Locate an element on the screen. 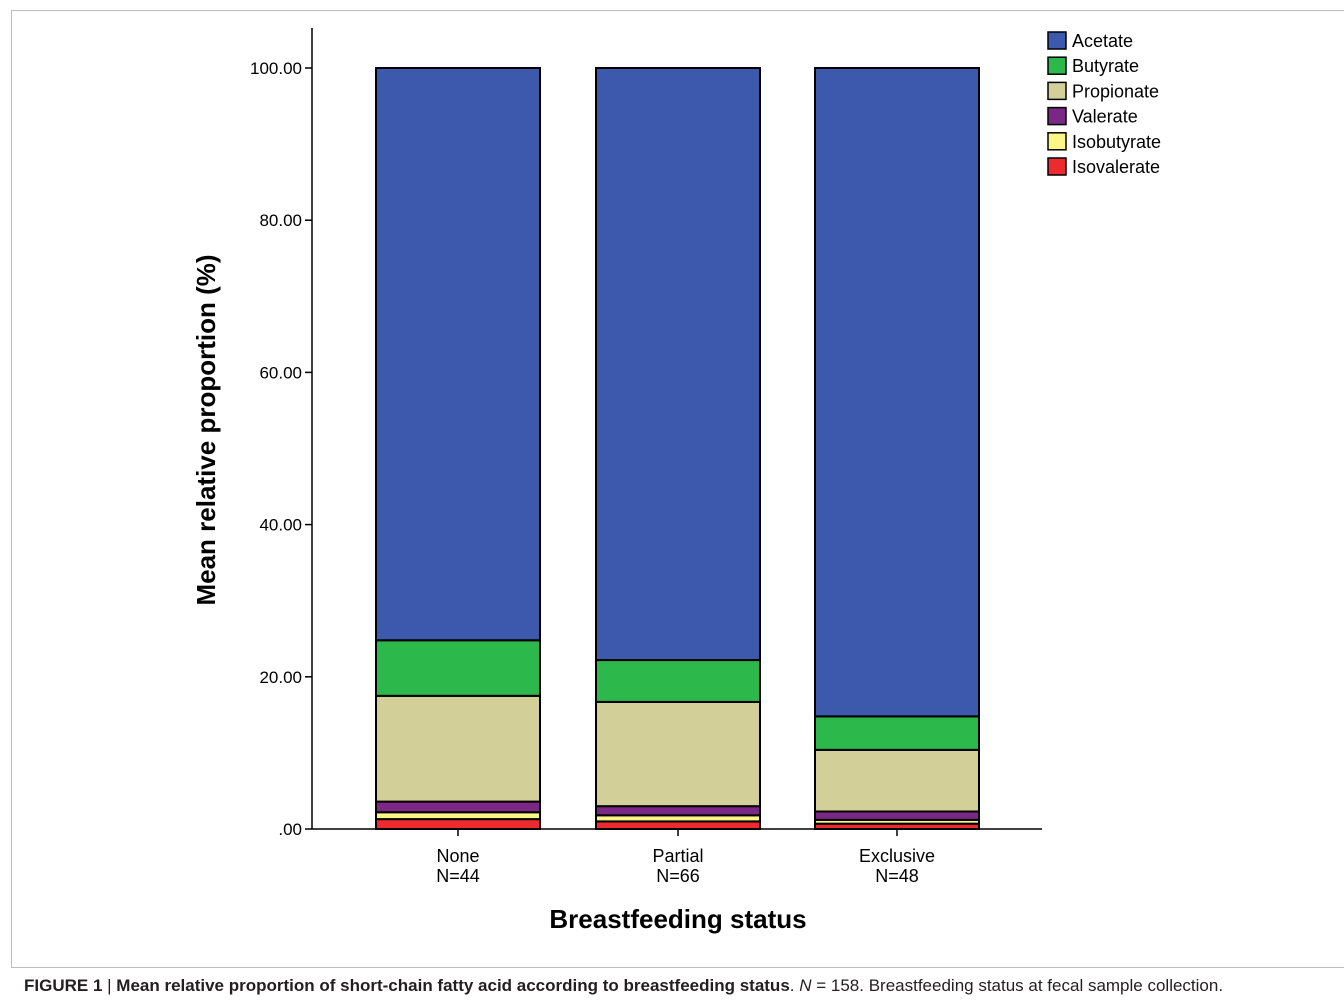 The image size is (1344, 1001). bar-exclusive-acetate is located at coordinates (897, 392).